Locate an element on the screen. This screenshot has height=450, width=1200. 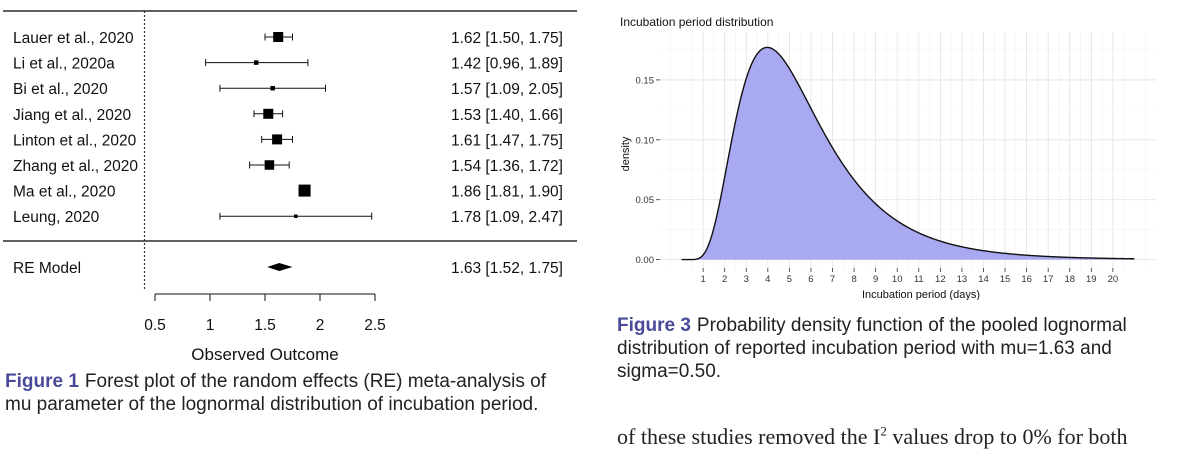
density-y-tick-label: 0.05 is located at coordinates (645, 200).